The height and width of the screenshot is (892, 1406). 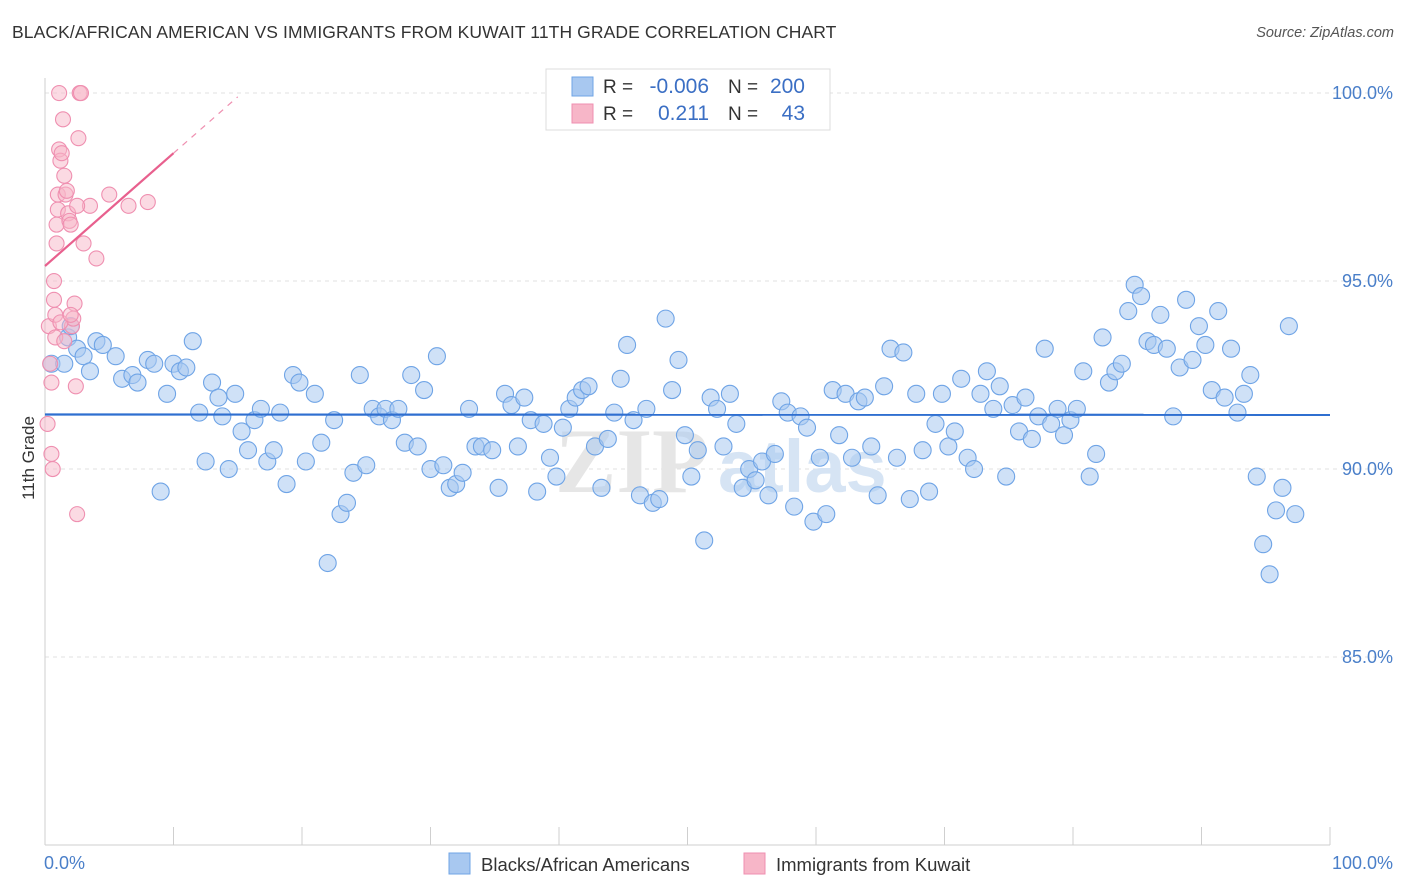 I want to click on legend-swatch-pink, so click(x=582, y=113).